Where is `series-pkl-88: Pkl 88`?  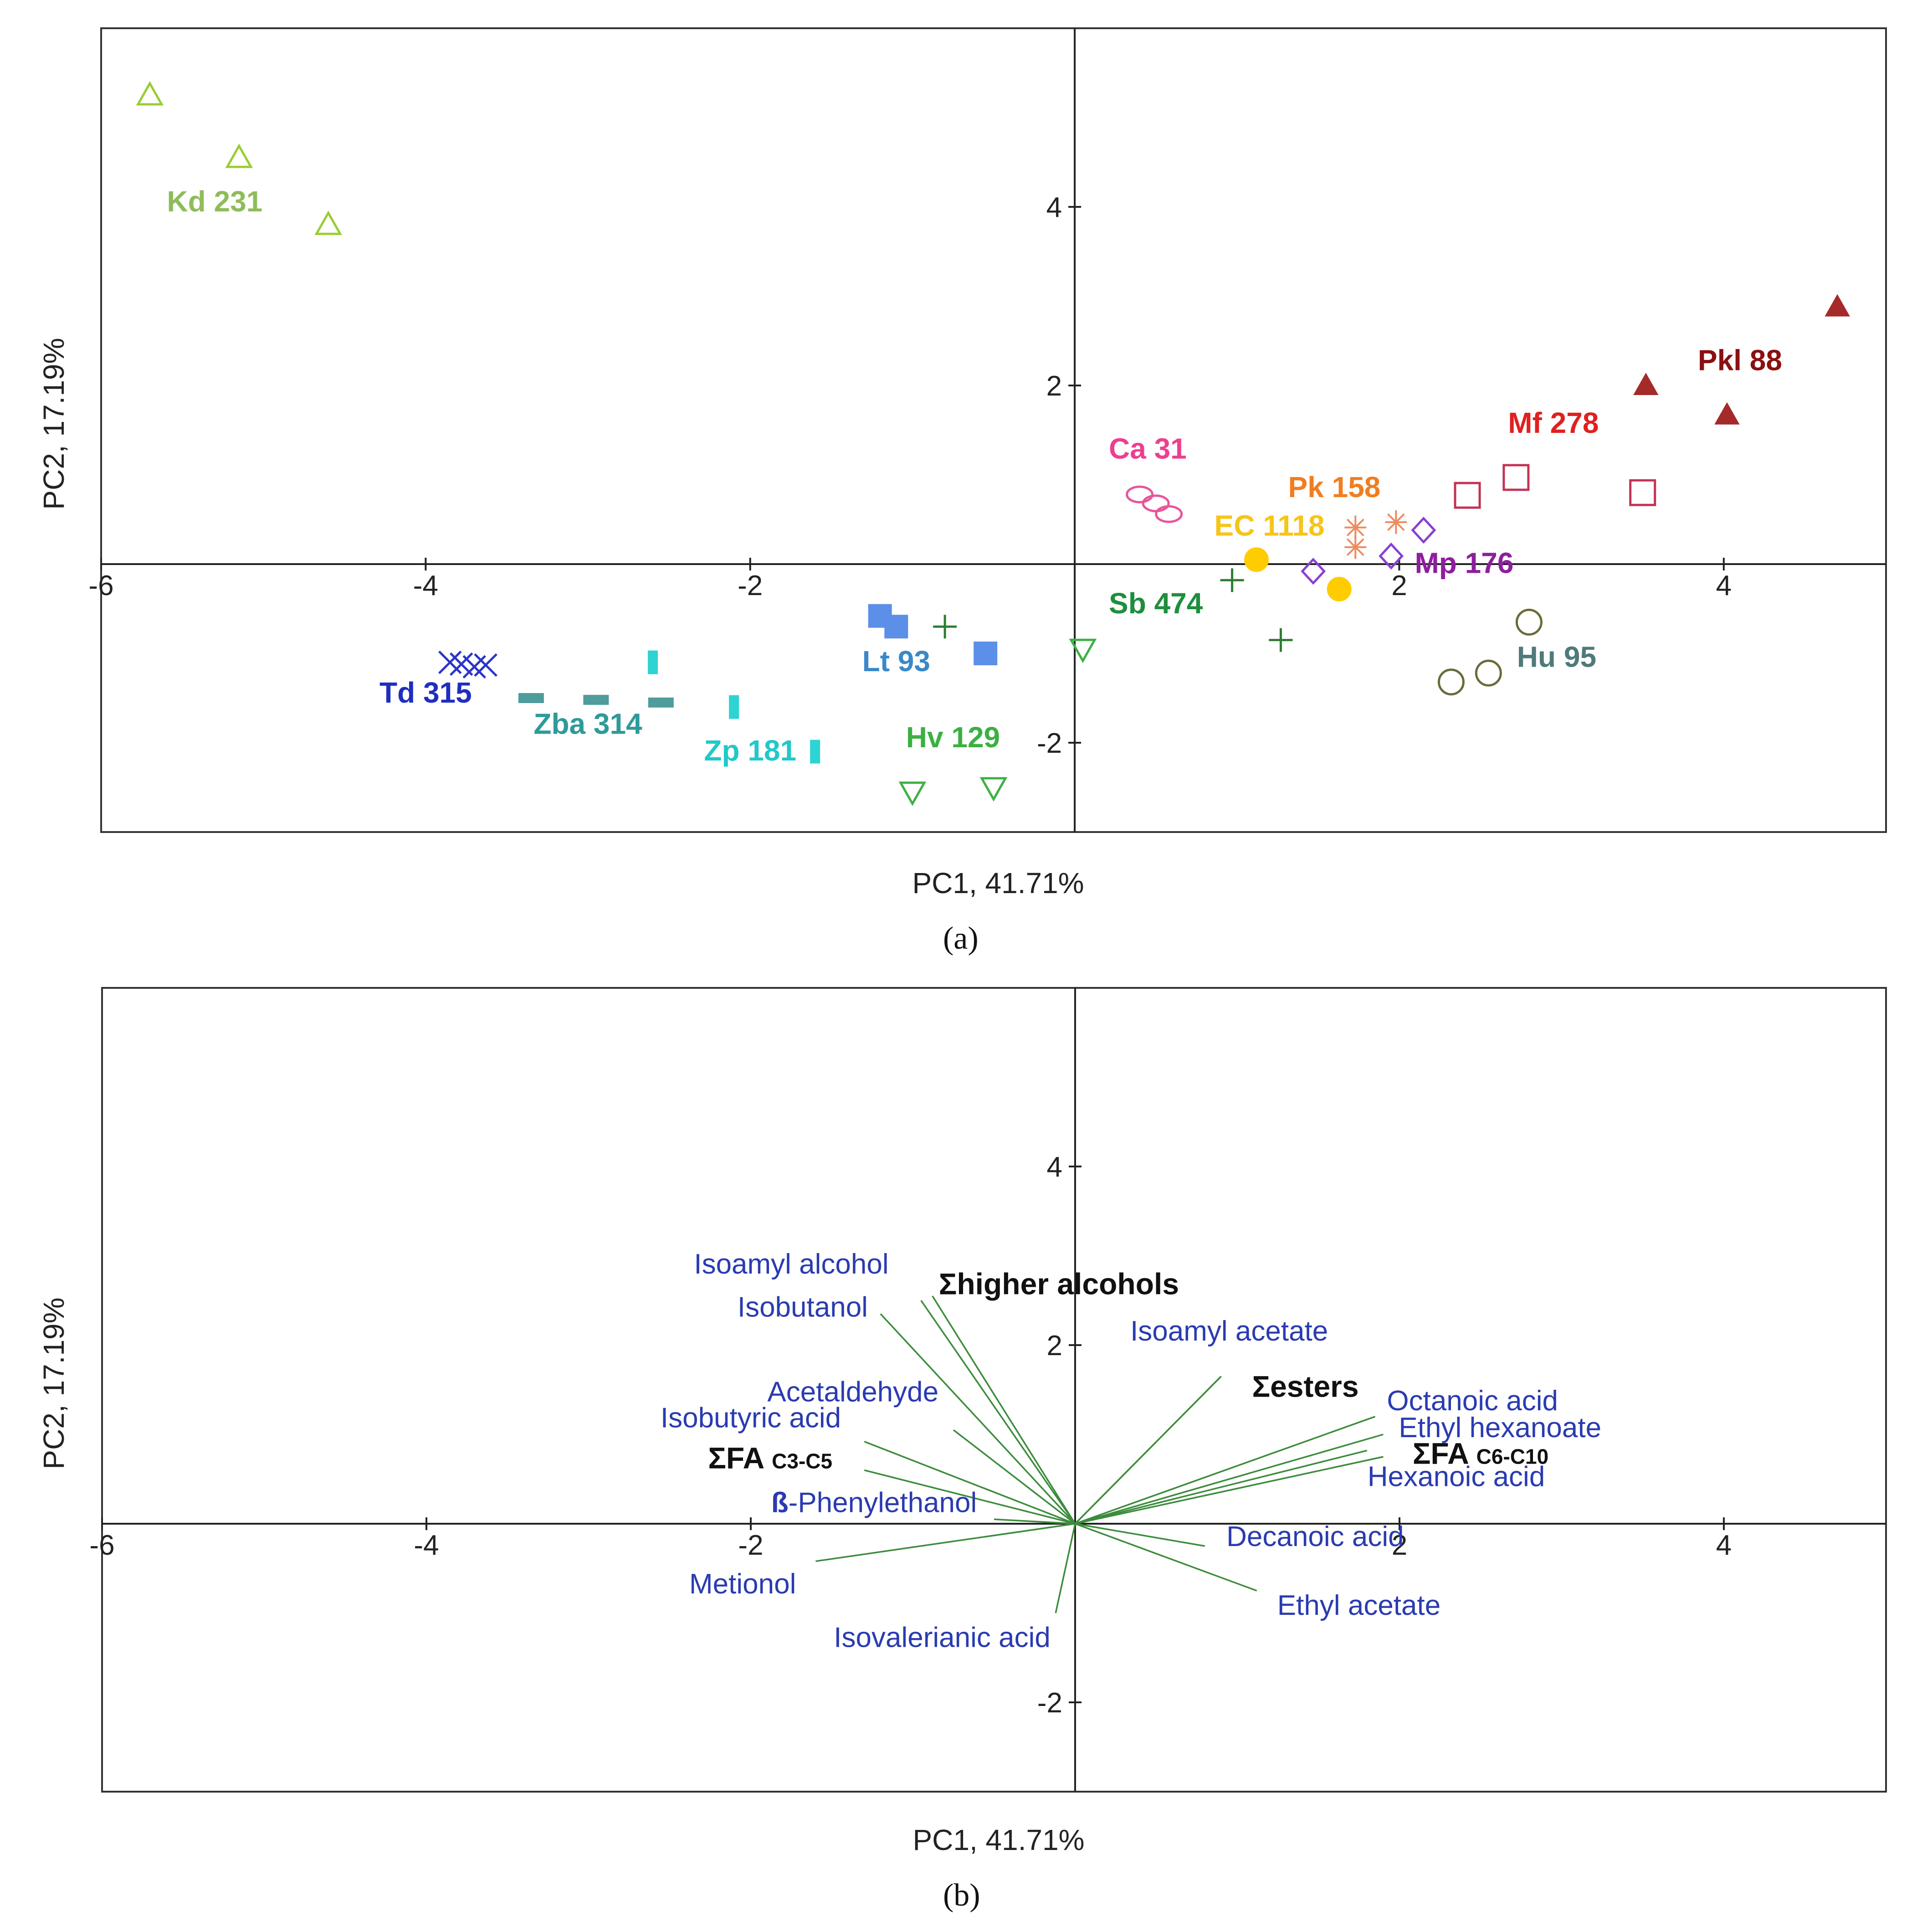
series-pkl-88: Pkl 88 is located at coordinates (1742, 359).